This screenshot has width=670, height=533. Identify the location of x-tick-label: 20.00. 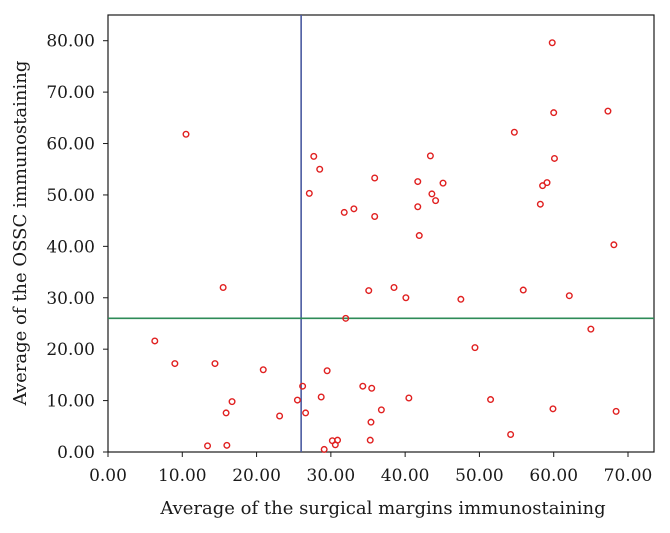
(256, 476).